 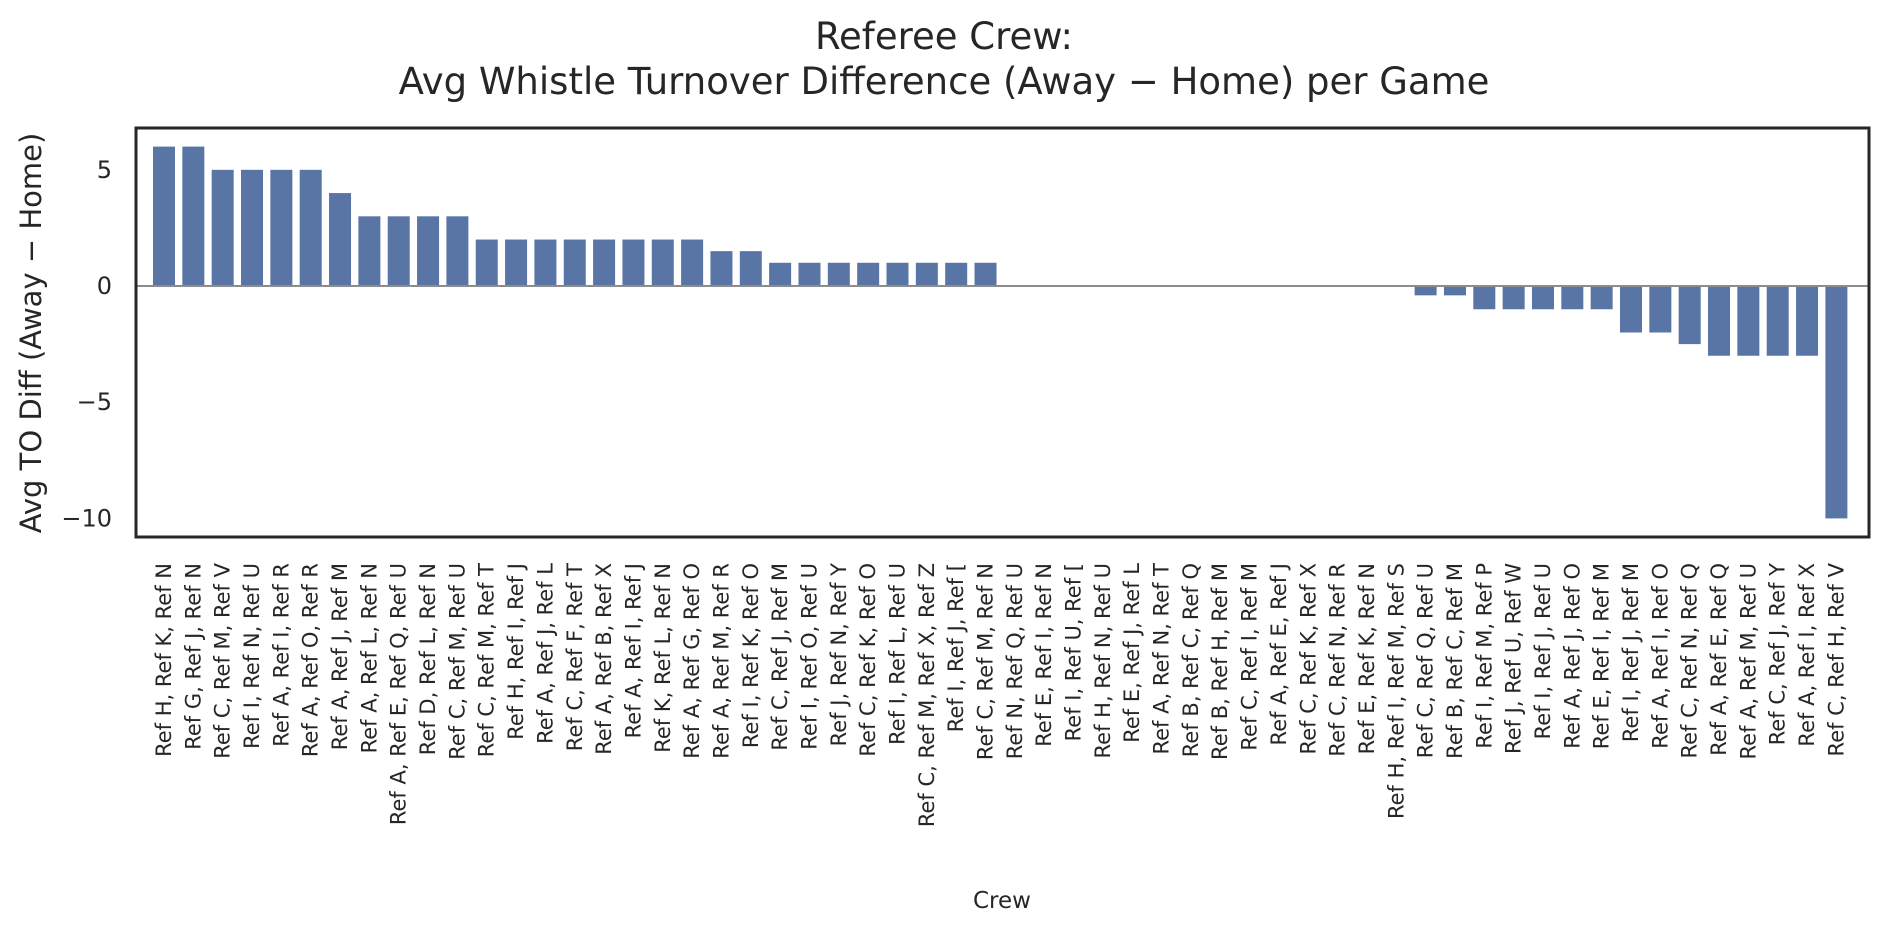 I want to click on x-tick-label: Ref H, Ref I, Ref M, Ref S, so click(x=1396, y=691).